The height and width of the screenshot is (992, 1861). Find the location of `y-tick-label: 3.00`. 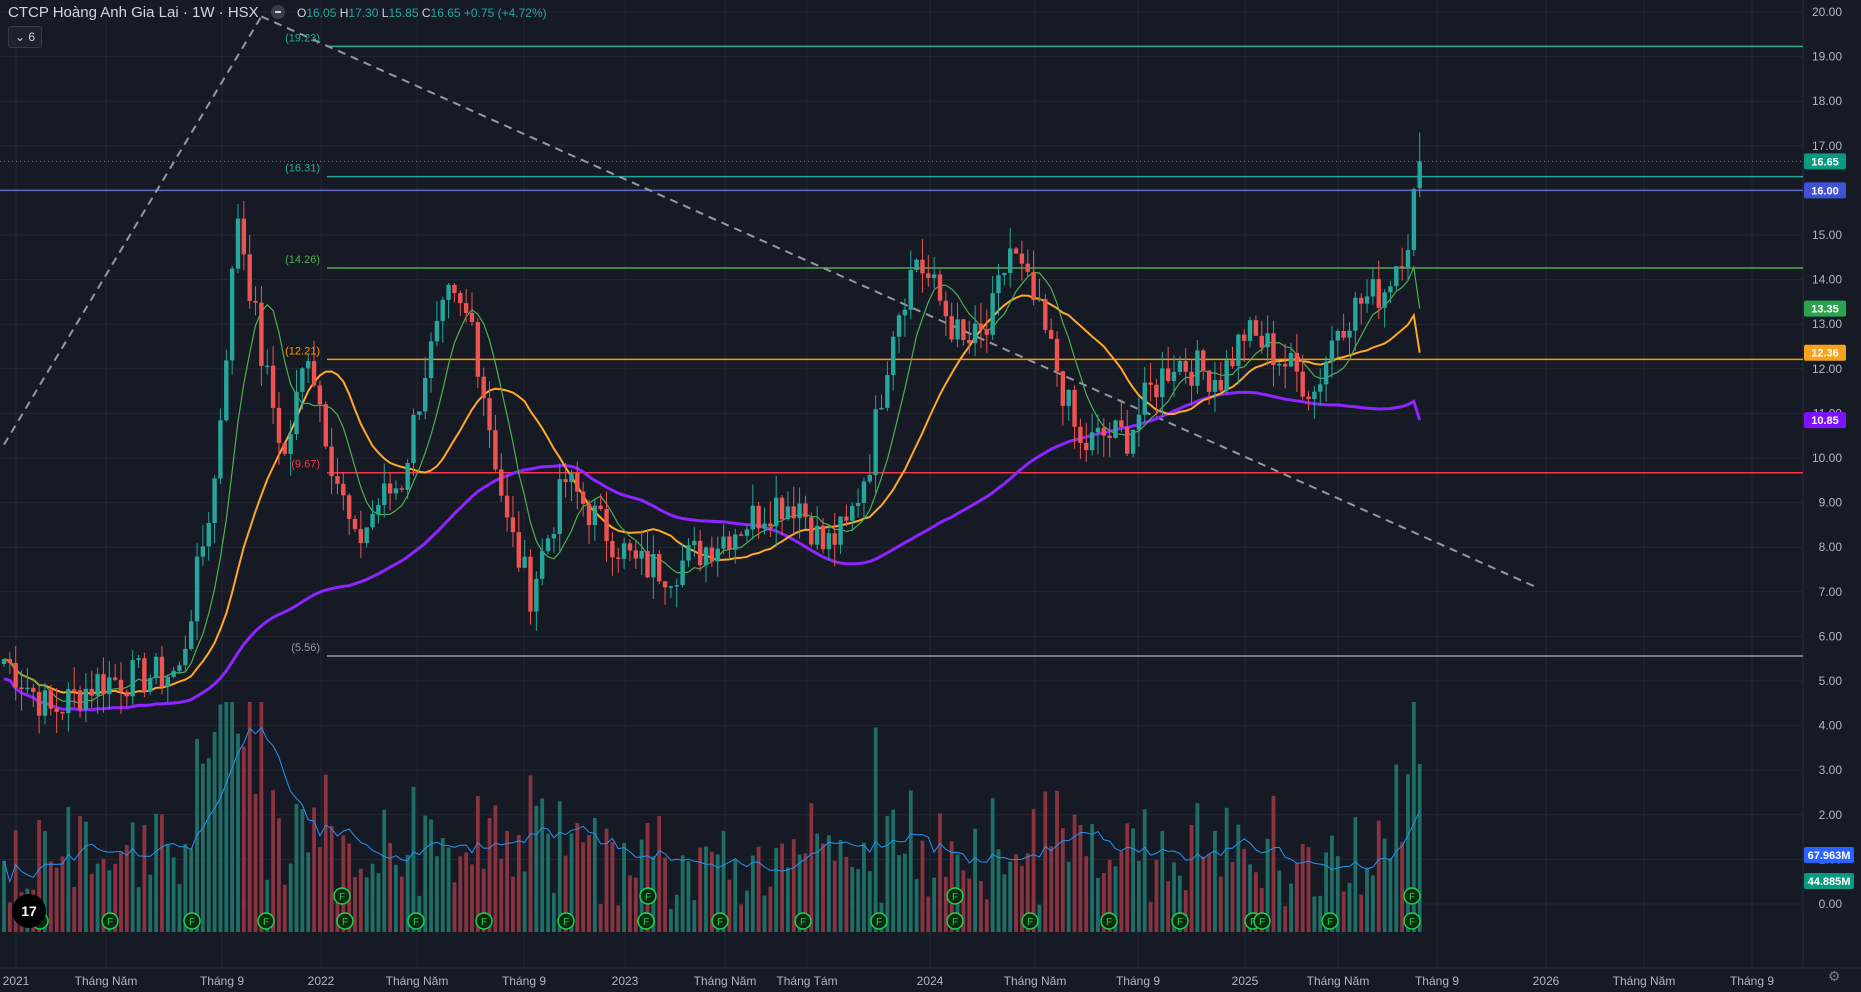

y-tick-label: 3.00 is located at coordinates (1831, 770).